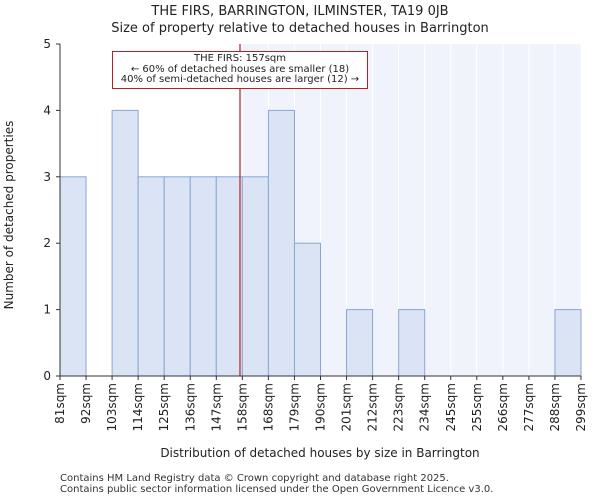 The height and width of the screenshot is (500, 600). What do you see at coordinates (581, 407) in the screenshot?
I see `x-tick-label: 299sqm` at bounding box center [581, 407].